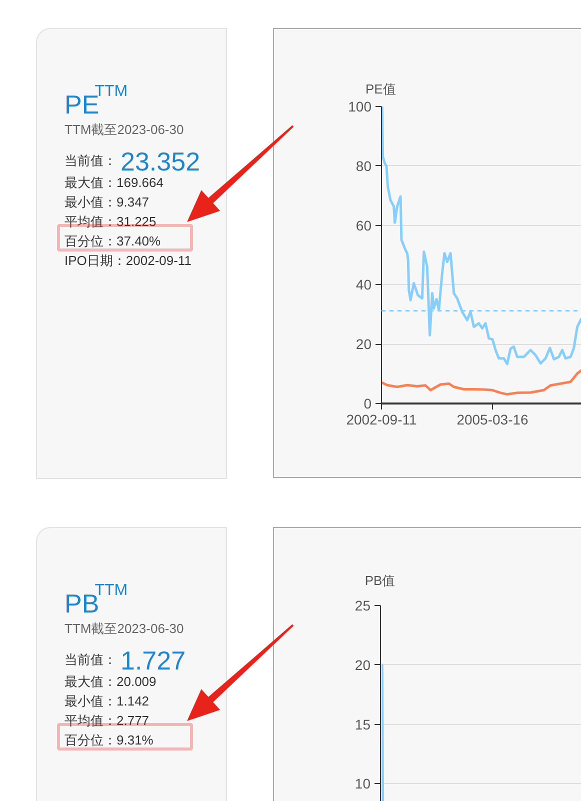 This screenshot has width=581, height=801. What do you see at coordinates (362, 606) in the screenshot?
I see `y-tick-label: 25` at bounding box center [362, 606].